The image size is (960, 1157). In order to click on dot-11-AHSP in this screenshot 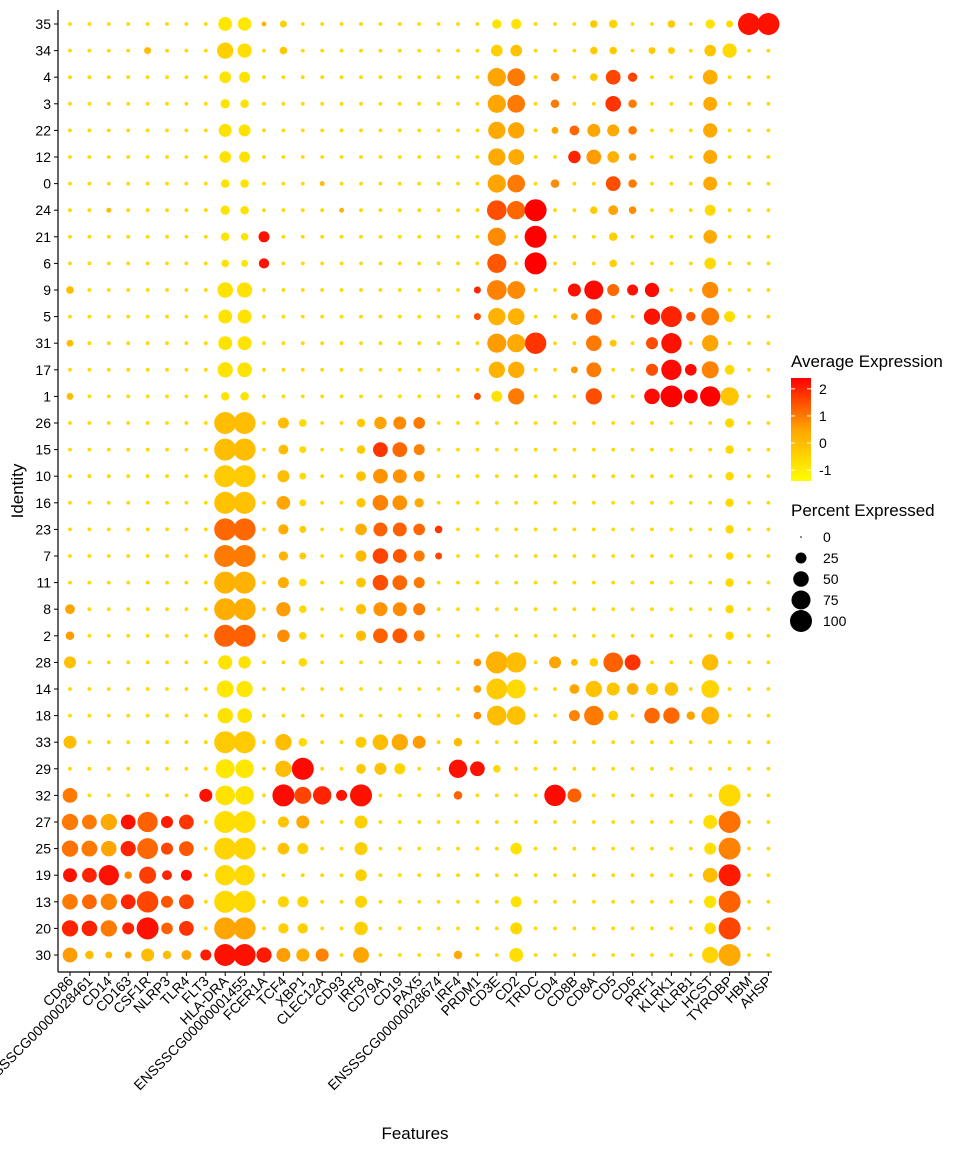, I will do `click(768, 582)`.